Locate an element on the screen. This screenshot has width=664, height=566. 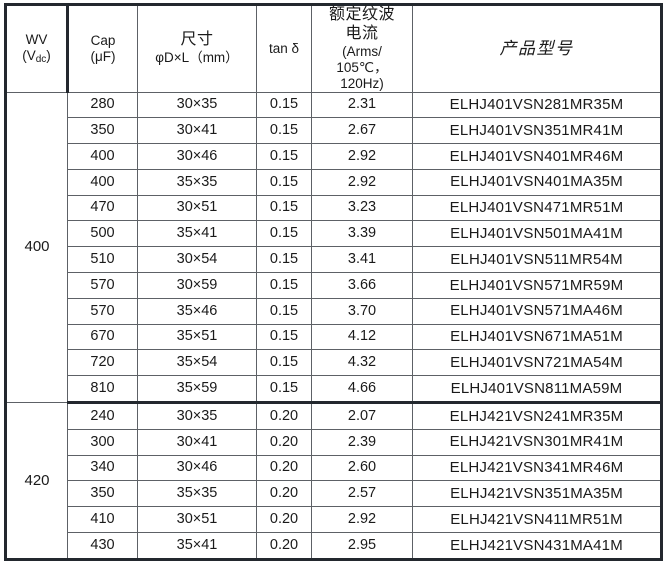
product-model-cell: ELHJ401VSN721MA54M is located at coordinates (537, 363).